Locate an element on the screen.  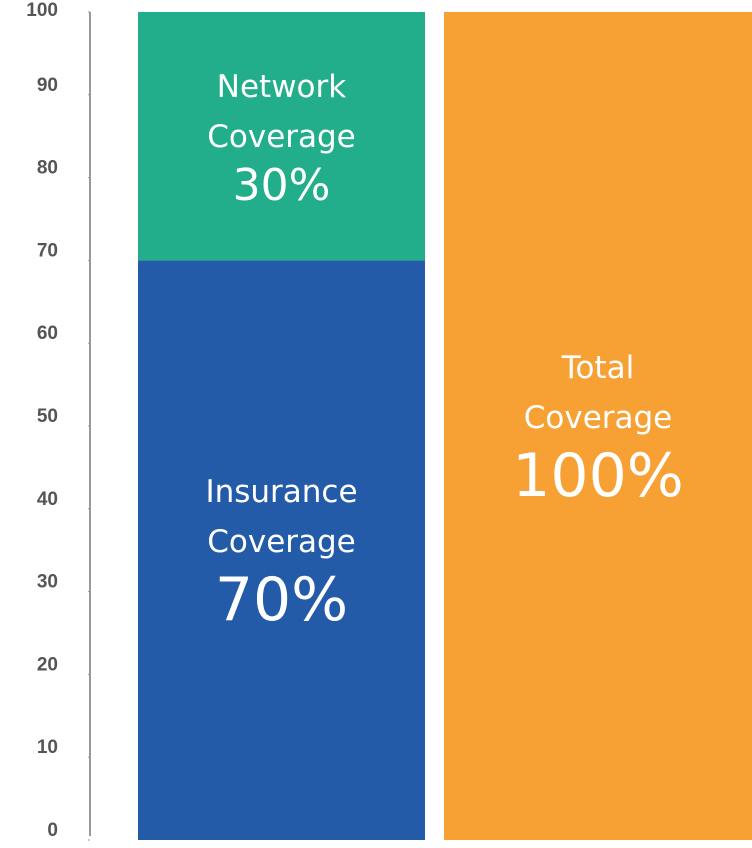
segment-name: Total Coverage is located at coordinates (598, 393).